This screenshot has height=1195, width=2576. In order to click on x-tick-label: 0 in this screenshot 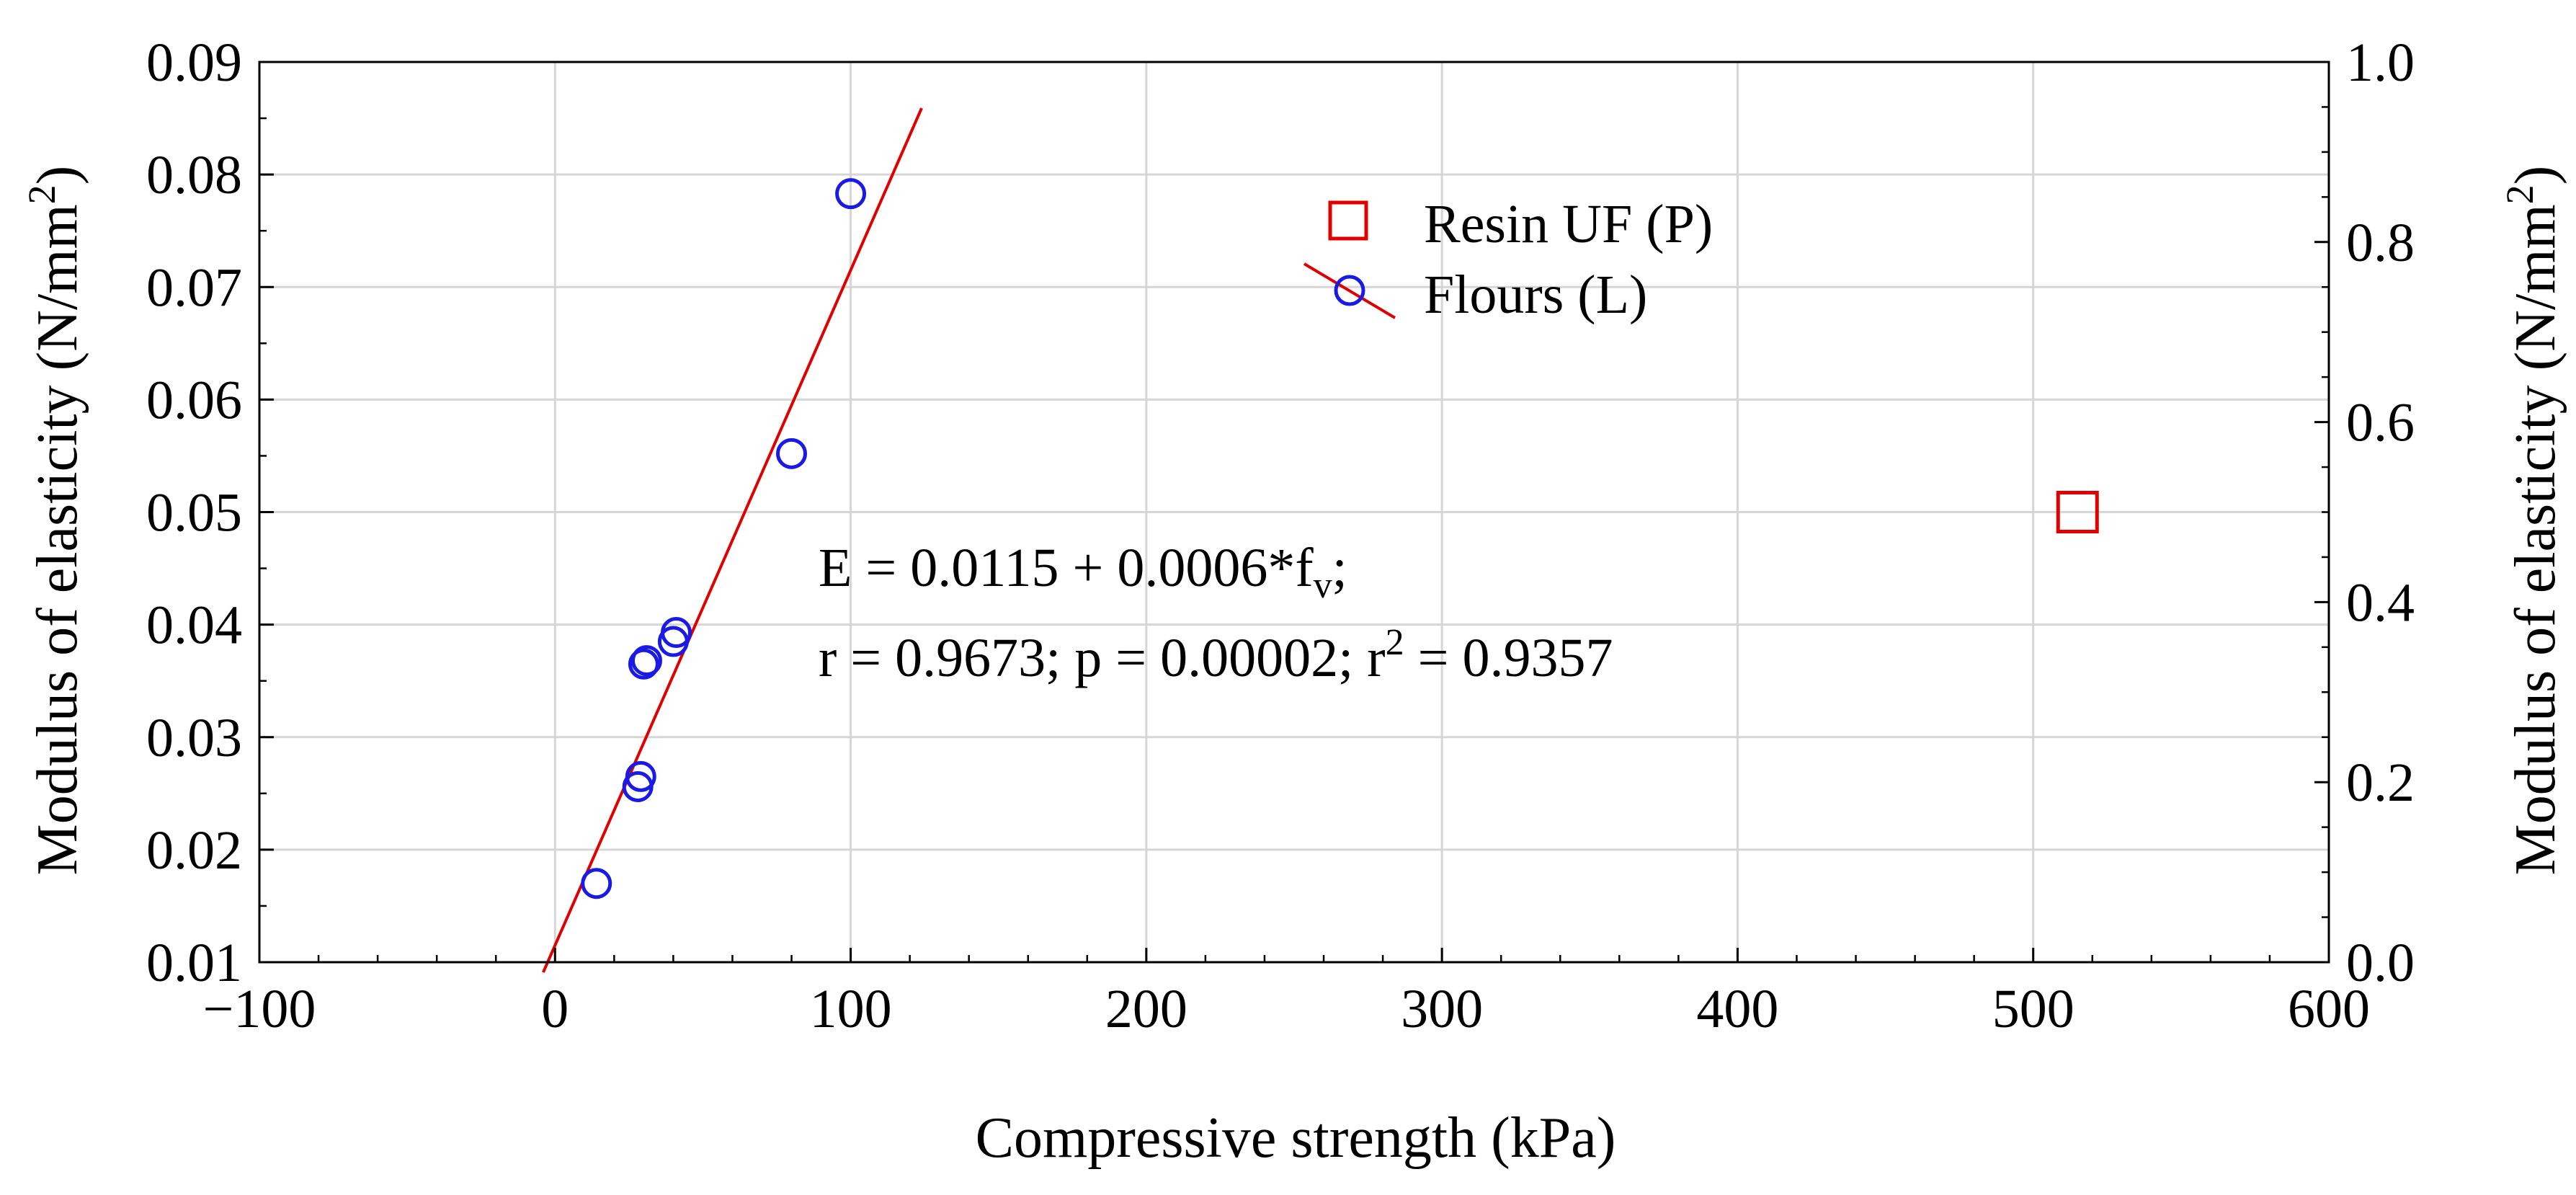, I will do `click(555, 1009)`.